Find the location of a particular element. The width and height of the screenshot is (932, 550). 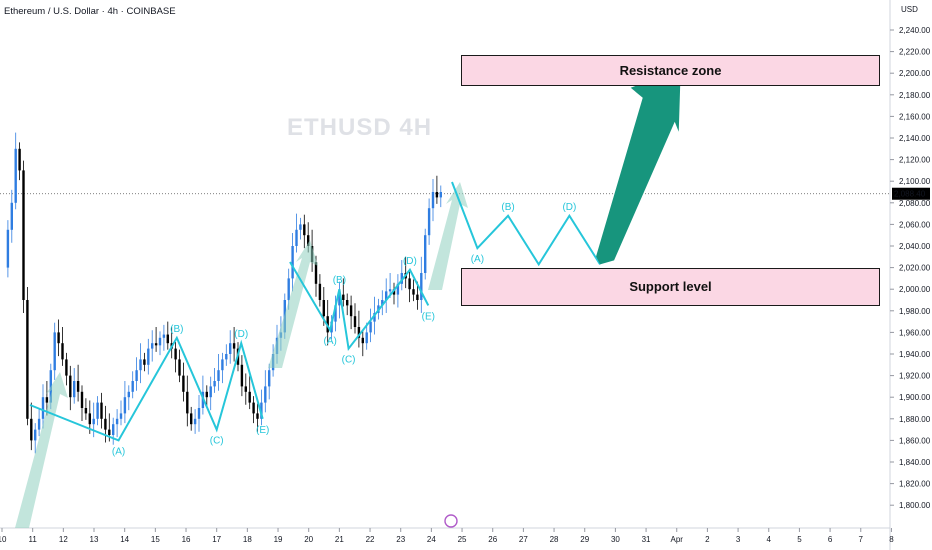

resistance-zone: Resistance zone is located at coordinates (670, 70).